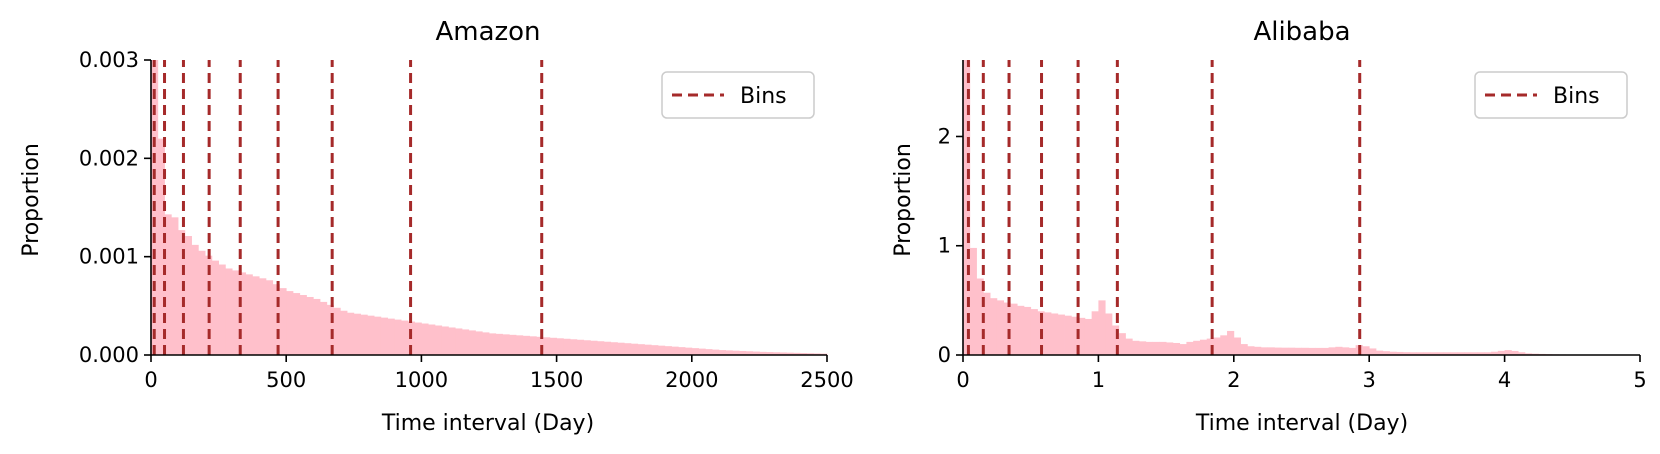 The image size is (1660, 454). Describe the element at coordinates (556, 380) in the screenshot. I see `amazon-x-tick-label: 1500` at that location.